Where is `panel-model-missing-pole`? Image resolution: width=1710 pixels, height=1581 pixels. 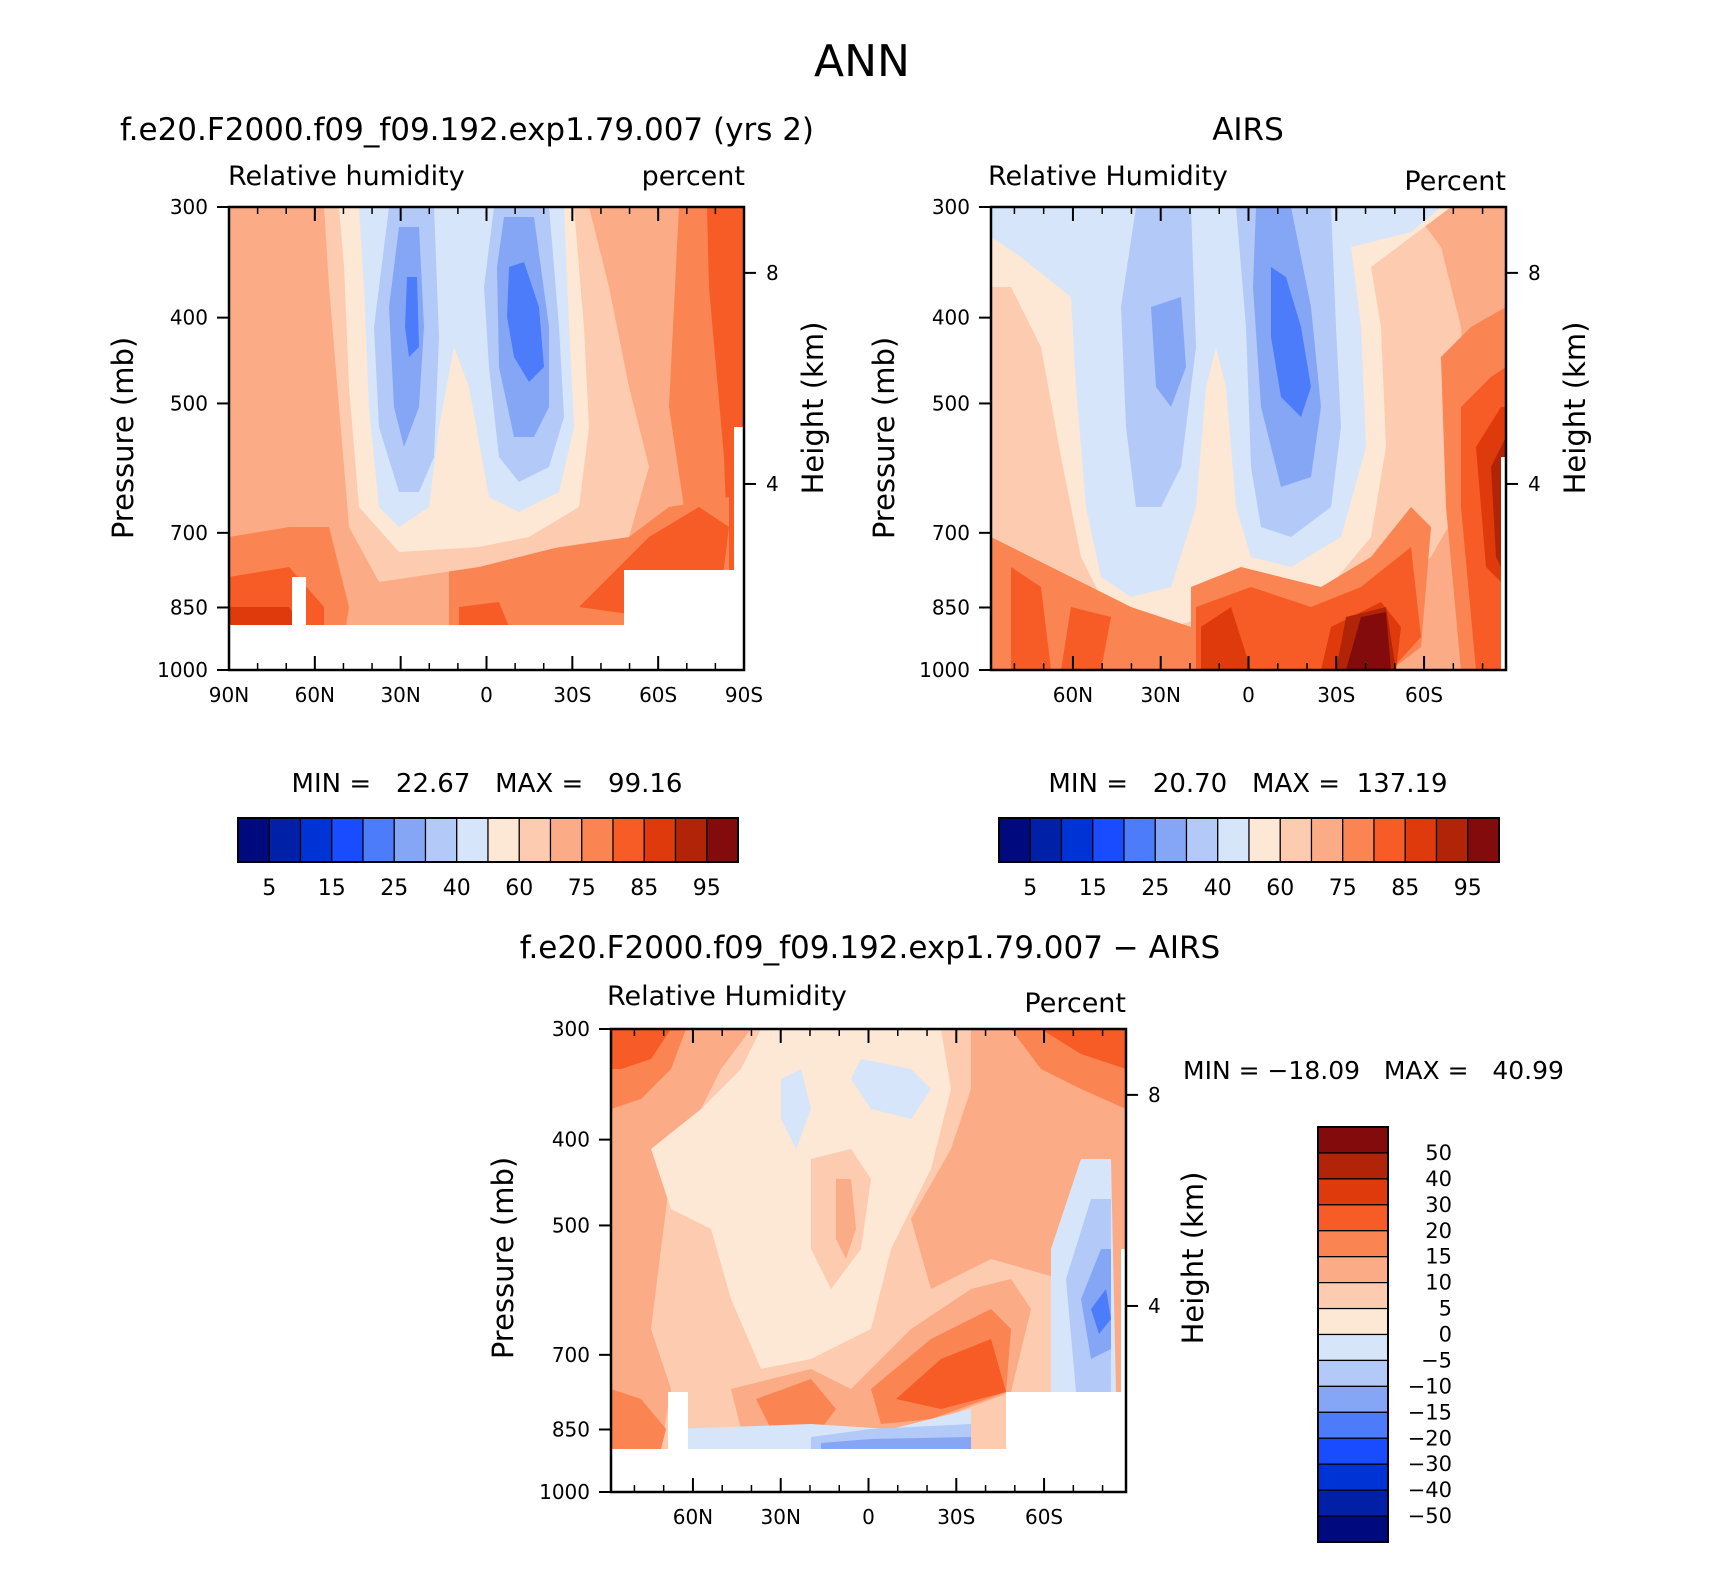
panel-model-missing-pole is located at coordinates (739, 498).